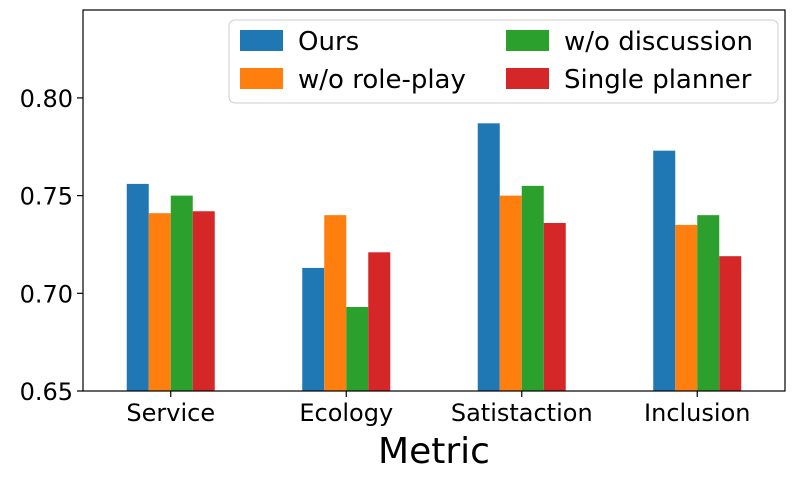 This screenshot has height=482, width=797. What do you see at coordinates (261, 40) in the screenshot?
I see `legend-swatch-ours` at bounding box center [261, 40].